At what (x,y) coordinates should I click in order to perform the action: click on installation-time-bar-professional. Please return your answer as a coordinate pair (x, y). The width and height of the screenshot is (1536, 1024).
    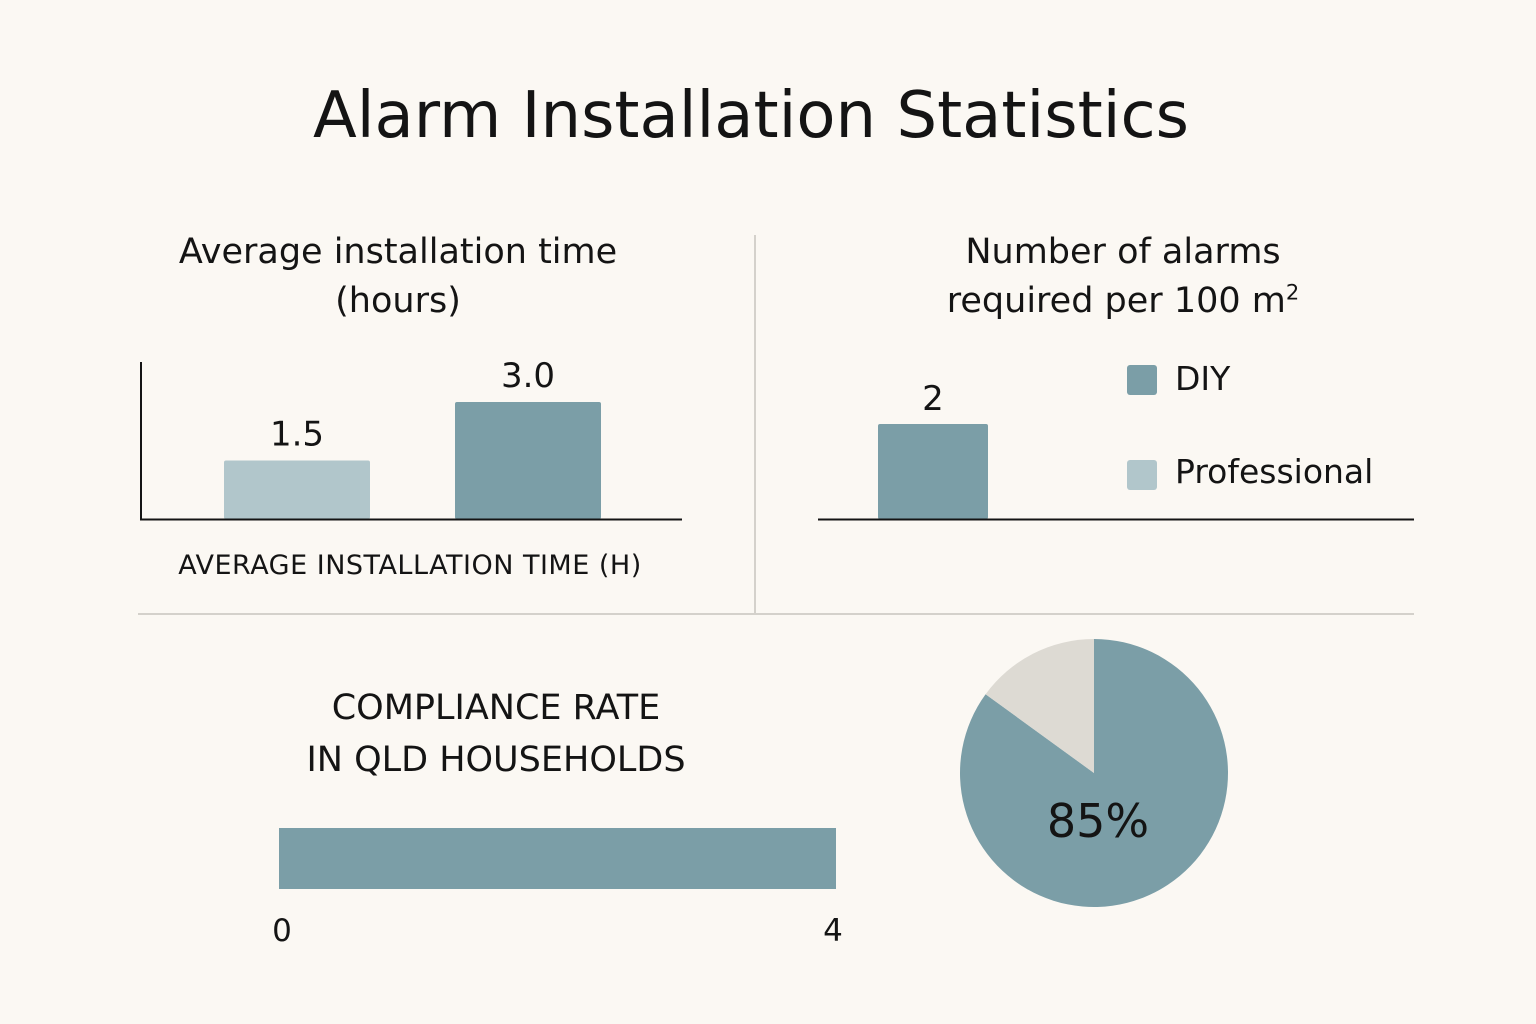
    Looking at the image, I should click on (297, 489).